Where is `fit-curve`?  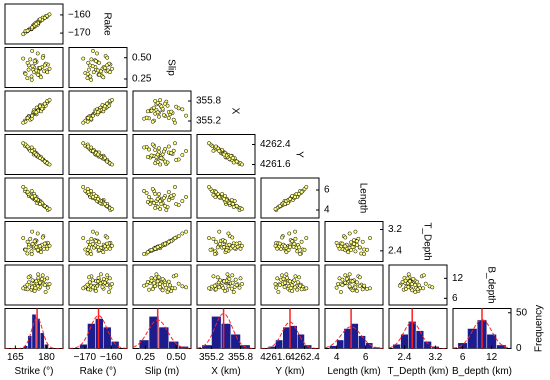
fit-curve is located at coordinates (98, 332).